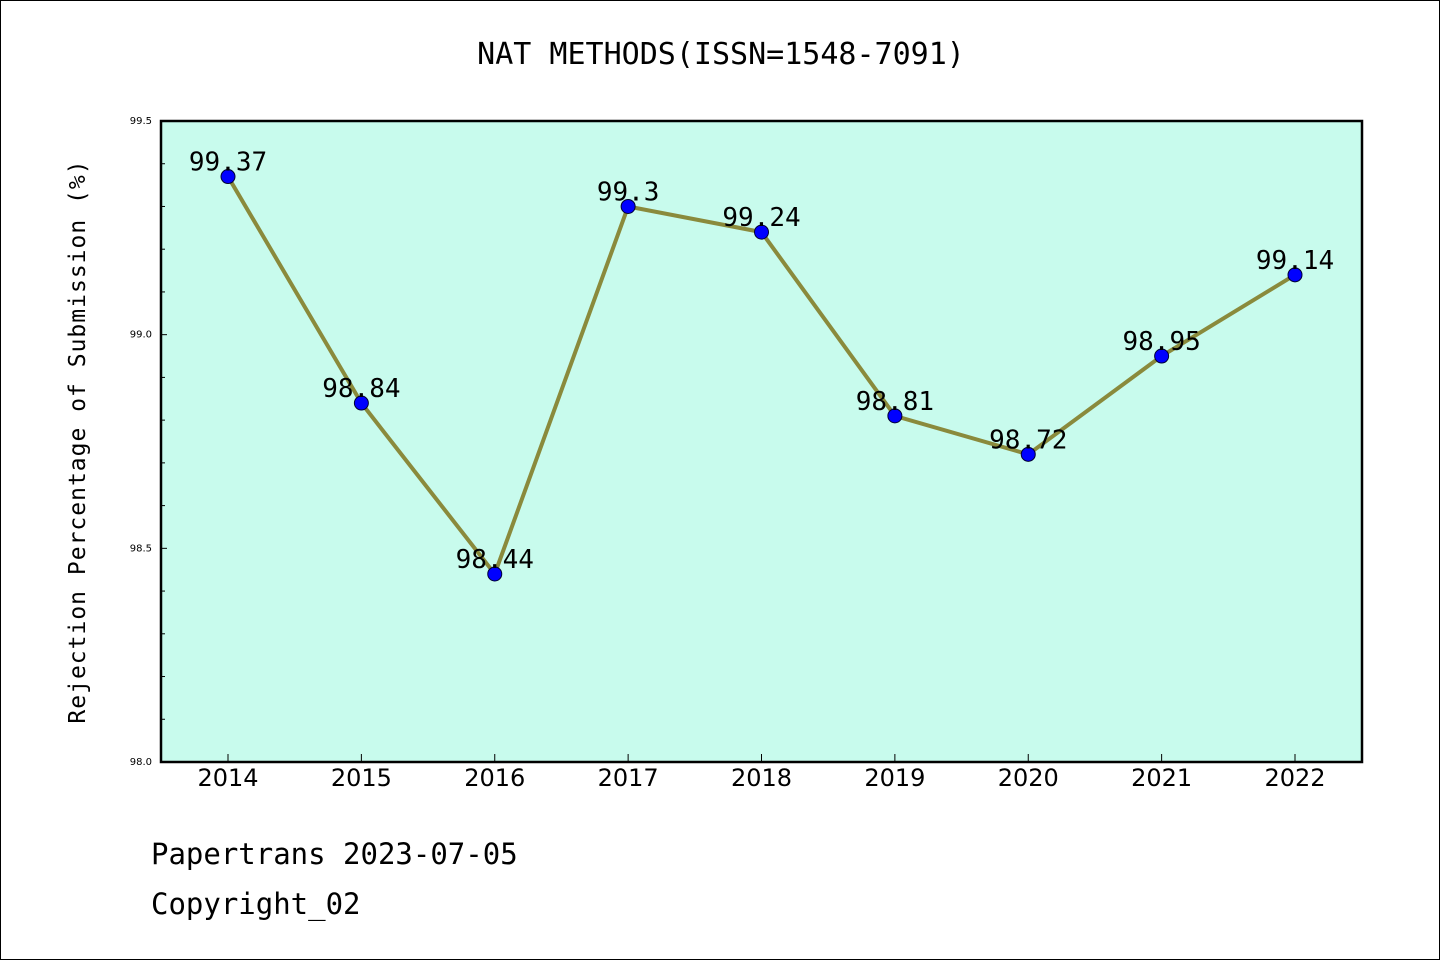 This screenshot has width=1440, height=960. Describe the element at coordinates (1028, 778) in the screenshot. I see `x-tick-label: 2020` at that location.